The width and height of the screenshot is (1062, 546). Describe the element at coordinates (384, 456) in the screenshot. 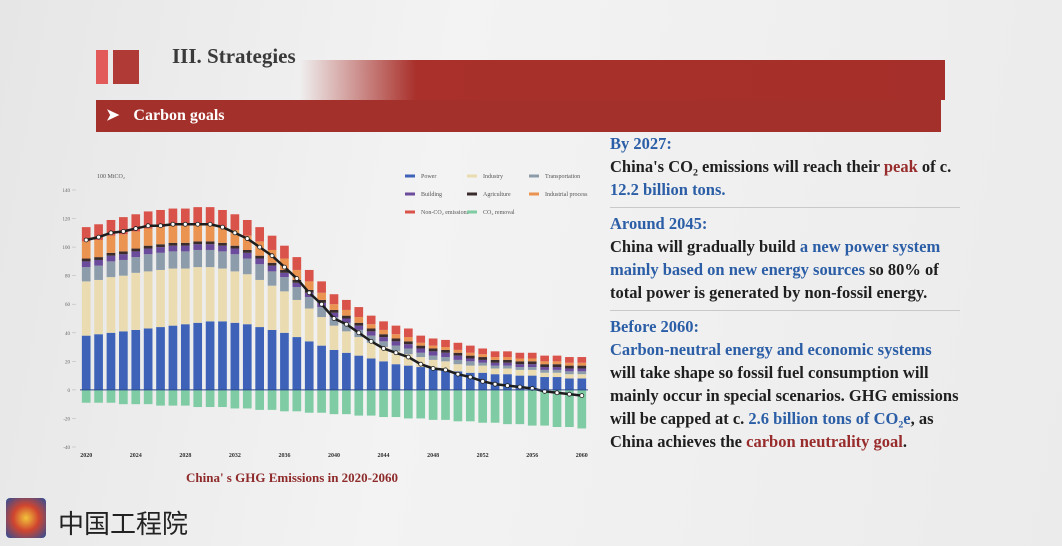

I see `x-tick-label: 2044` at that location.